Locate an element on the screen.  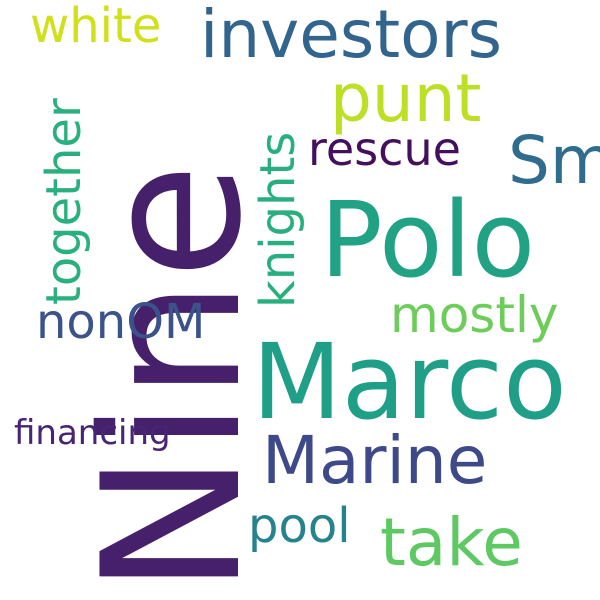
word-marco: Marco is located at coordinates (409, 382).